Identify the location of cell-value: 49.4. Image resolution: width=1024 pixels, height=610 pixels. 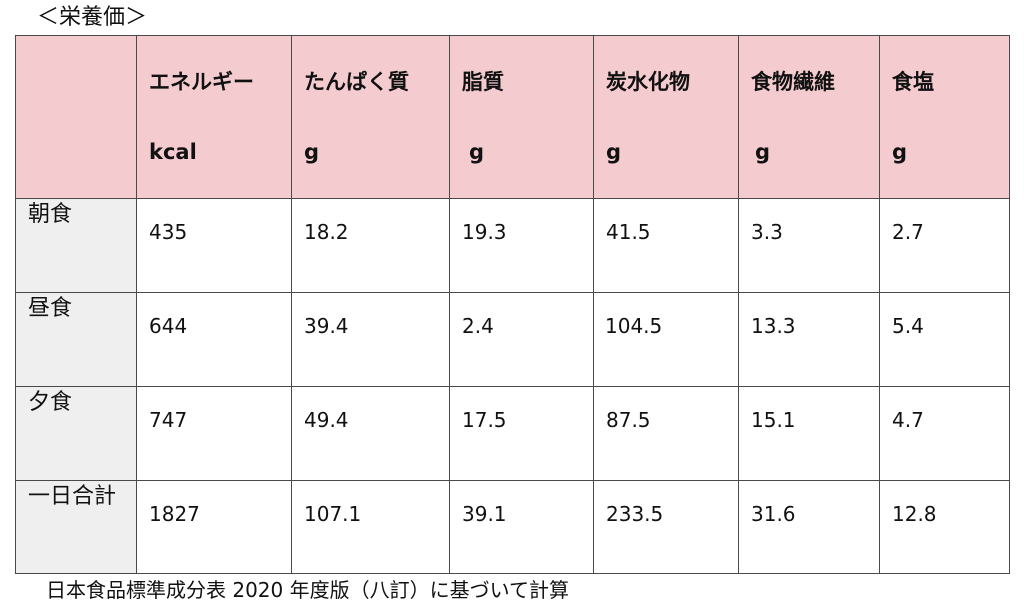
(326, 420).